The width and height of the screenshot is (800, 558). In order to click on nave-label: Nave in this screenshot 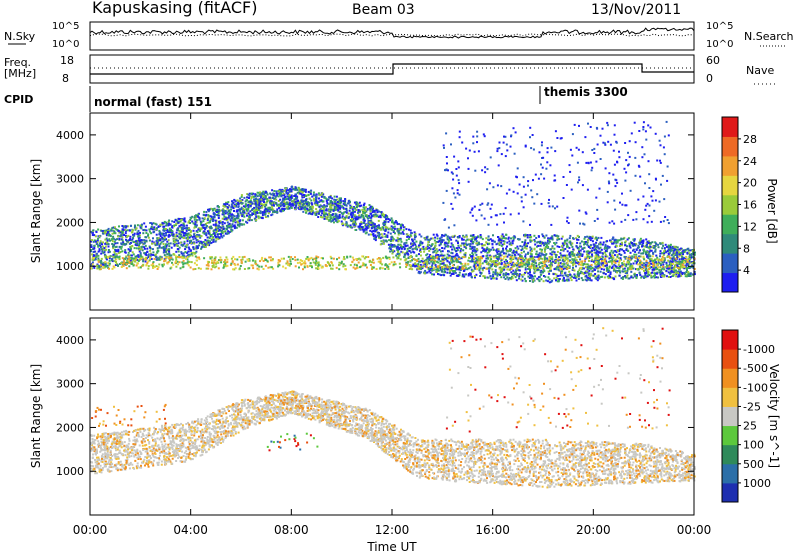, I will do `click(760, 70)`.